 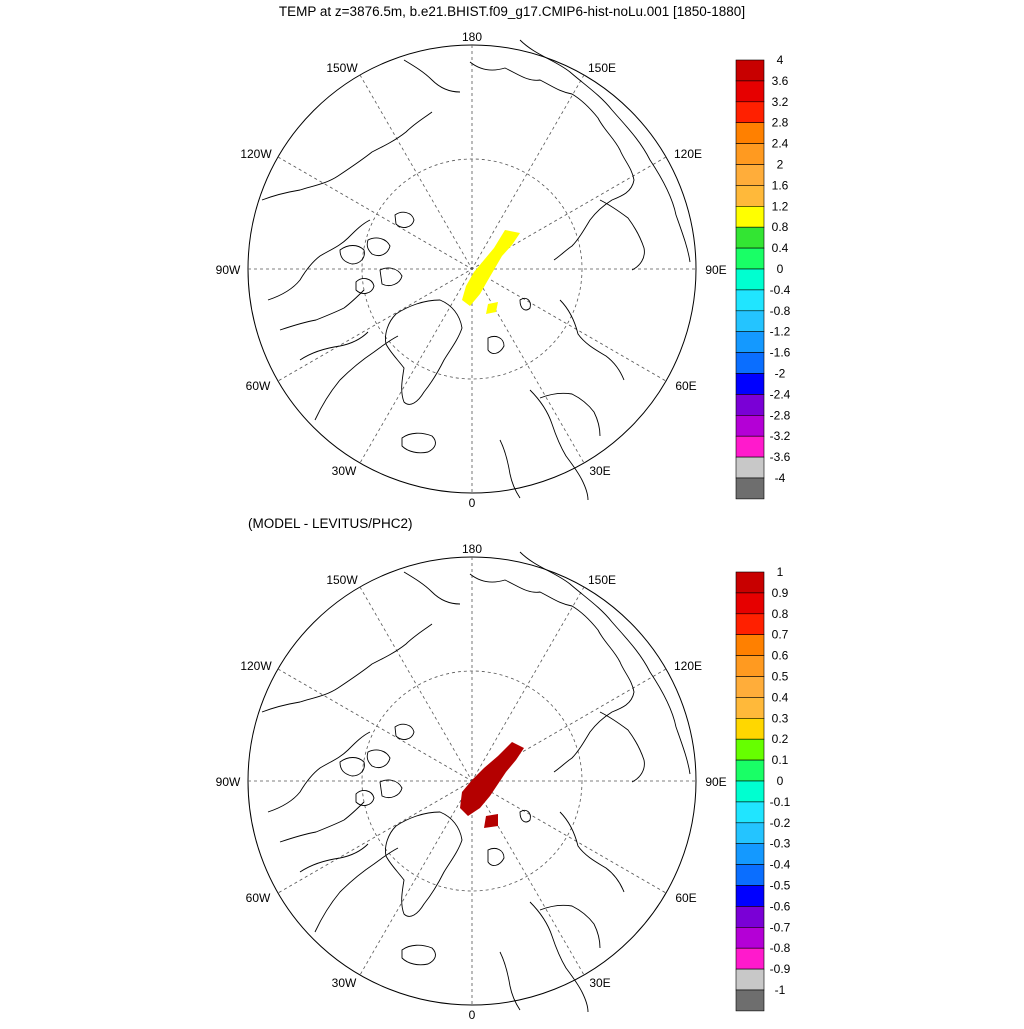 What do you see at coordinates (780, 374) in the screenshot?
I see `top-colorbar-label: -2` at bounding box center [780, 374].